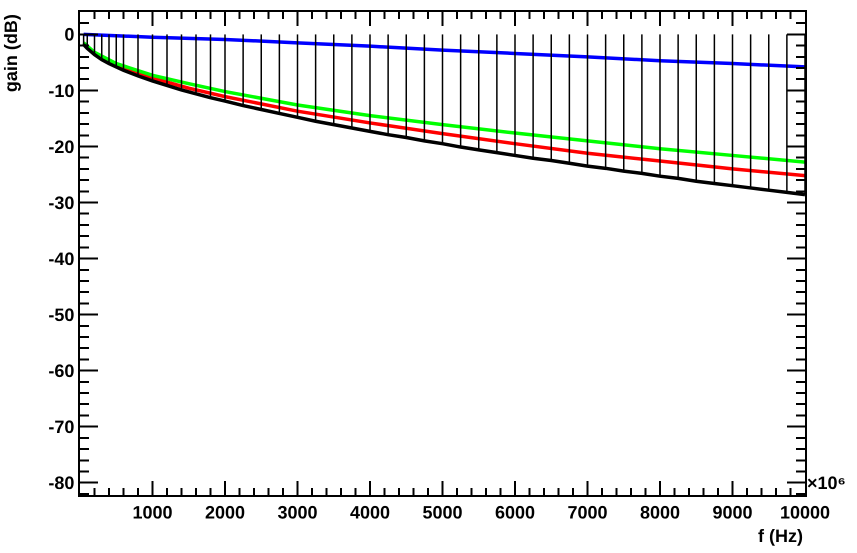 The width and height of the screenshot is (857, 553). Describe the element at coordinates (61, 426) in the screenshot. I see `y-tick-label: -70` at that location.